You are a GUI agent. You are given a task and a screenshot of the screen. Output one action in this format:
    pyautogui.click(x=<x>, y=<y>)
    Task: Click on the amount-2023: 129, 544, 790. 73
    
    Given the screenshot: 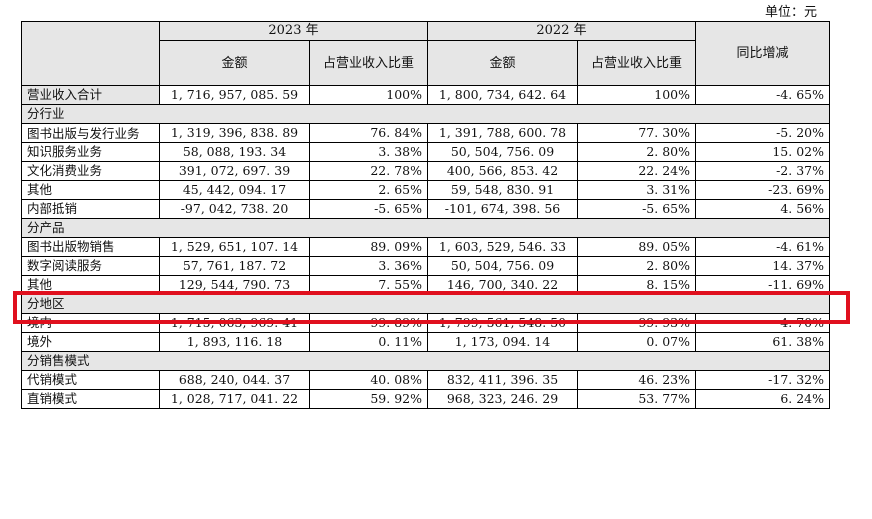 What is the action you would take?
    pyautogui.click(x=234, y=285)
    